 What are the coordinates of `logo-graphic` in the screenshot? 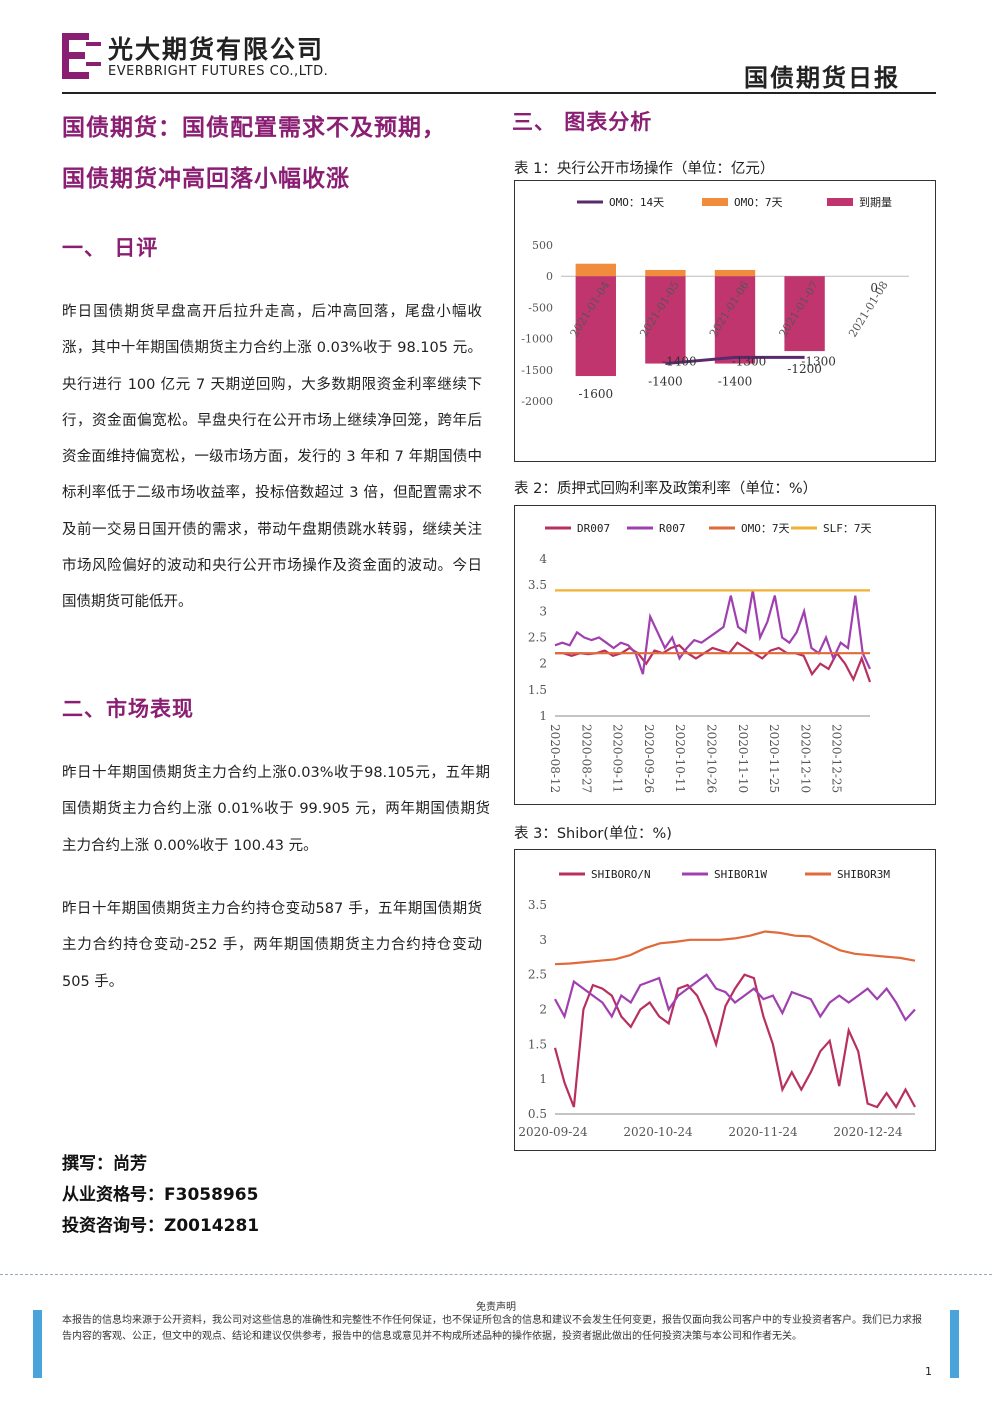 It's located at (81, 56).